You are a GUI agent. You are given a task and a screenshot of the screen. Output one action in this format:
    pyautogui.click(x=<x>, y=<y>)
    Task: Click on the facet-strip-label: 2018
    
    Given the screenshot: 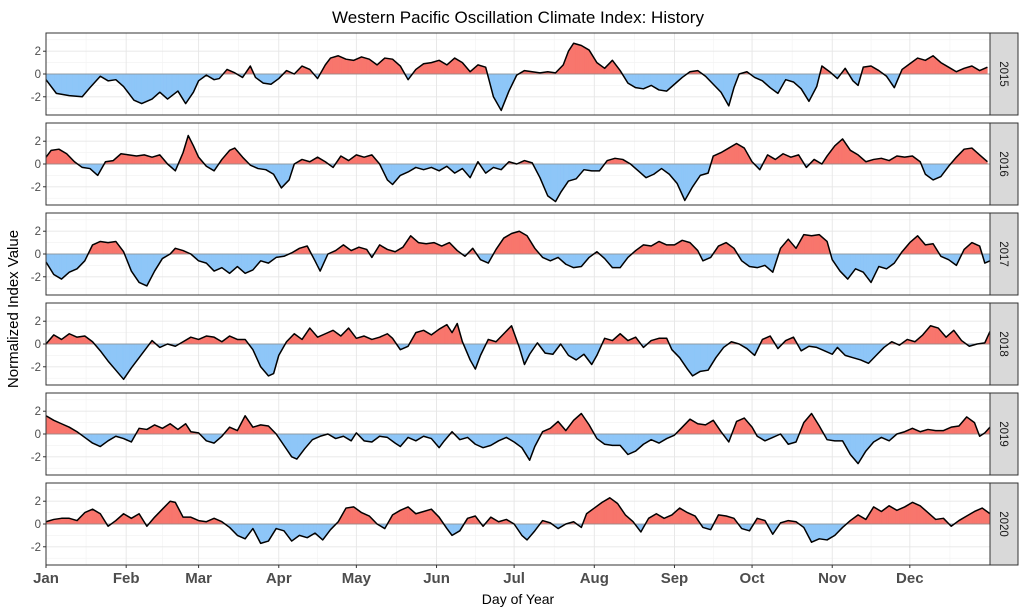 What is the action you would take?
    pyautogui.click(x=1003, y=344)
    